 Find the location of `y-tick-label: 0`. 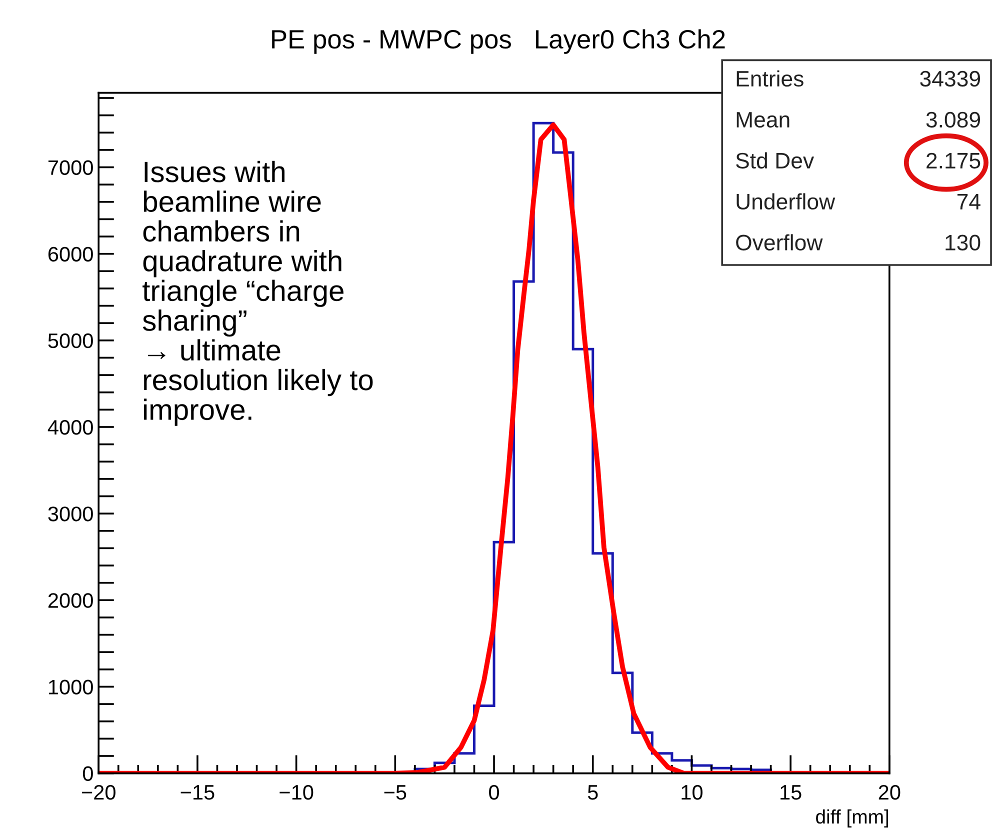

y-tick-label: 0 is located at coordinates (87, 774).